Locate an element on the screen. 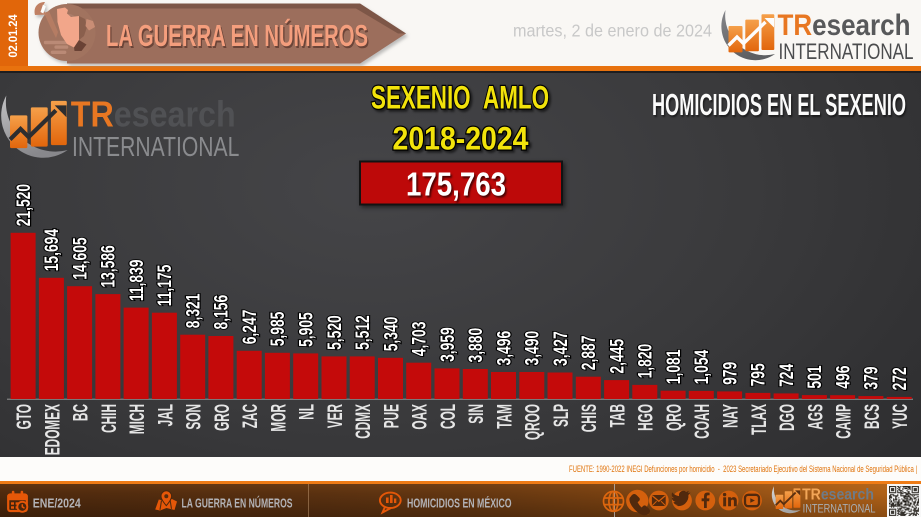 The image size is (921, 517). svg-text: 724 is located at coordinates (787, 375).